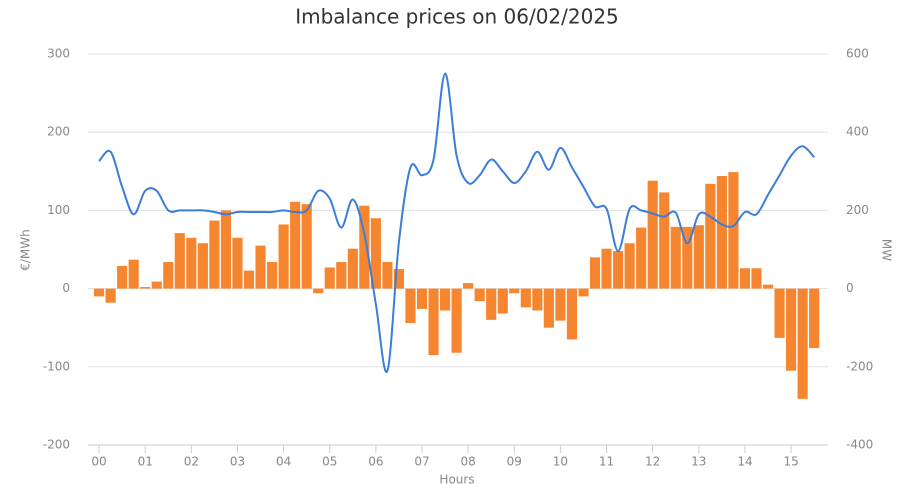 Image resolution: width=907 pixels, height=484 pixels. Describe the element at coordinates (283, 462) in the screenshot. I see `x-tick-label: 04` at that location.